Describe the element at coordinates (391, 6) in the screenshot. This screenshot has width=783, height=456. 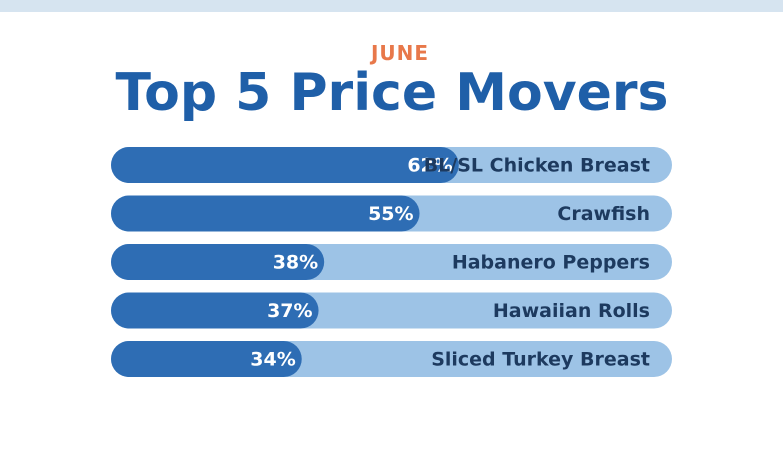
I see `top-band` at that location.